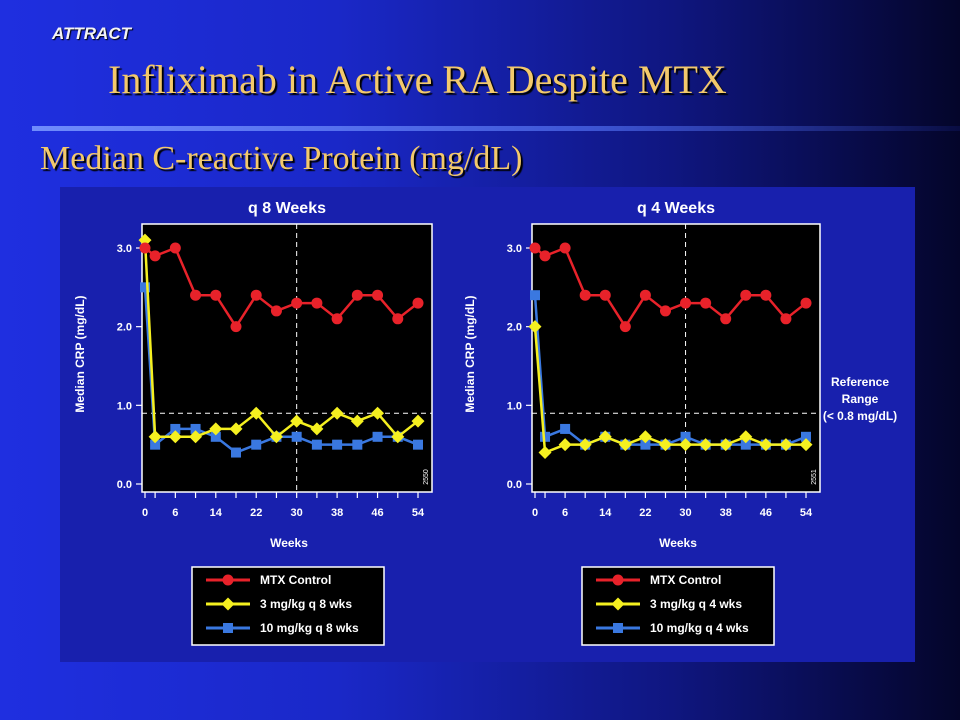  What do you see at coordinates (418, 513) in the screenshot?
I see `x-tick-label: 54` at bounding box center [418, 513].